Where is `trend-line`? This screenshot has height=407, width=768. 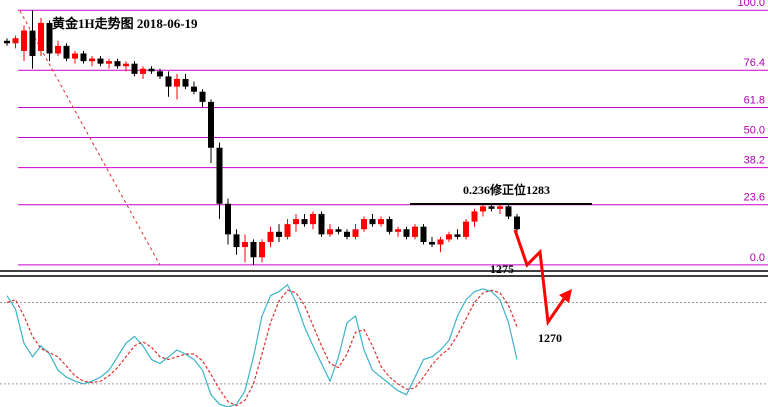
trend-line is located at coordinates (90, 138).